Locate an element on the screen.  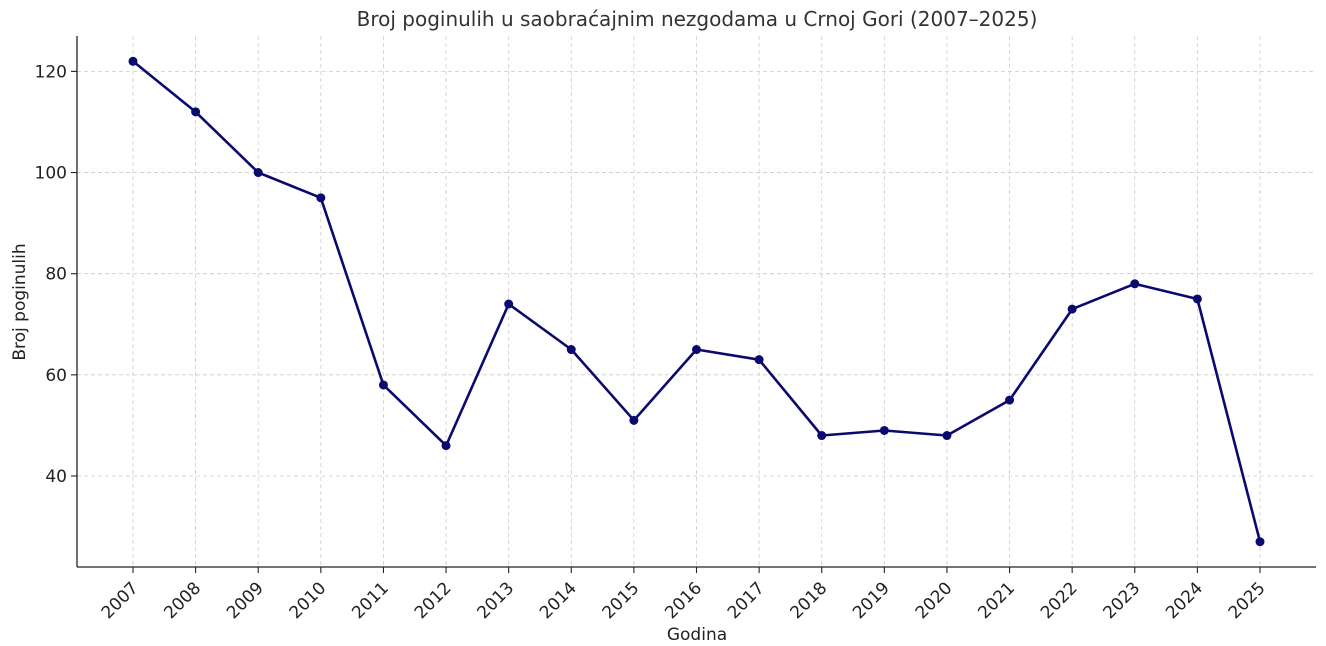
data-point-2007 is located at coordinates (133, 61).